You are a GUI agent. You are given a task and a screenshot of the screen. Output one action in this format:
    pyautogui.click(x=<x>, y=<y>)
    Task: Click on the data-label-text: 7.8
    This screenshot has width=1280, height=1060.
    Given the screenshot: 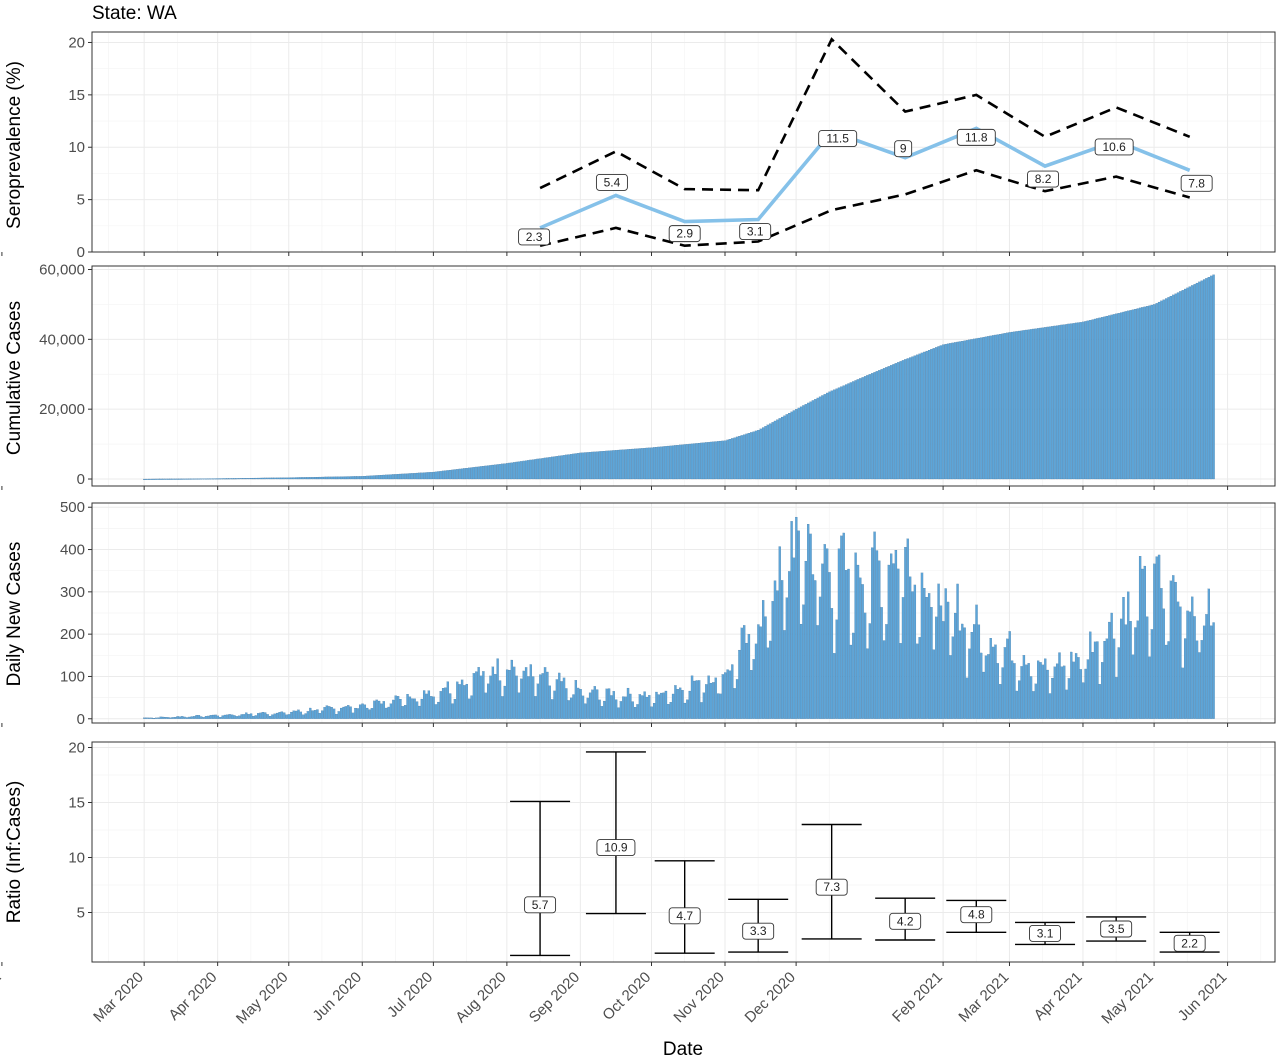 What is the action you would take?
    pyautogui.click(x=1196, y=183)
    